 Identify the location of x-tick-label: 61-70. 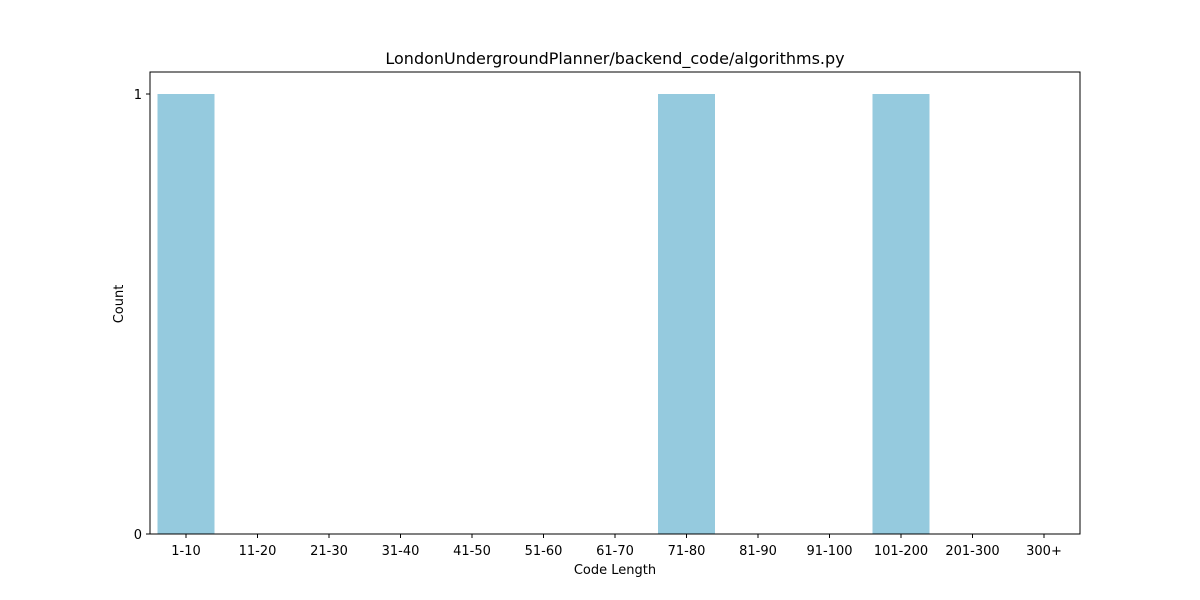
(615, 551).